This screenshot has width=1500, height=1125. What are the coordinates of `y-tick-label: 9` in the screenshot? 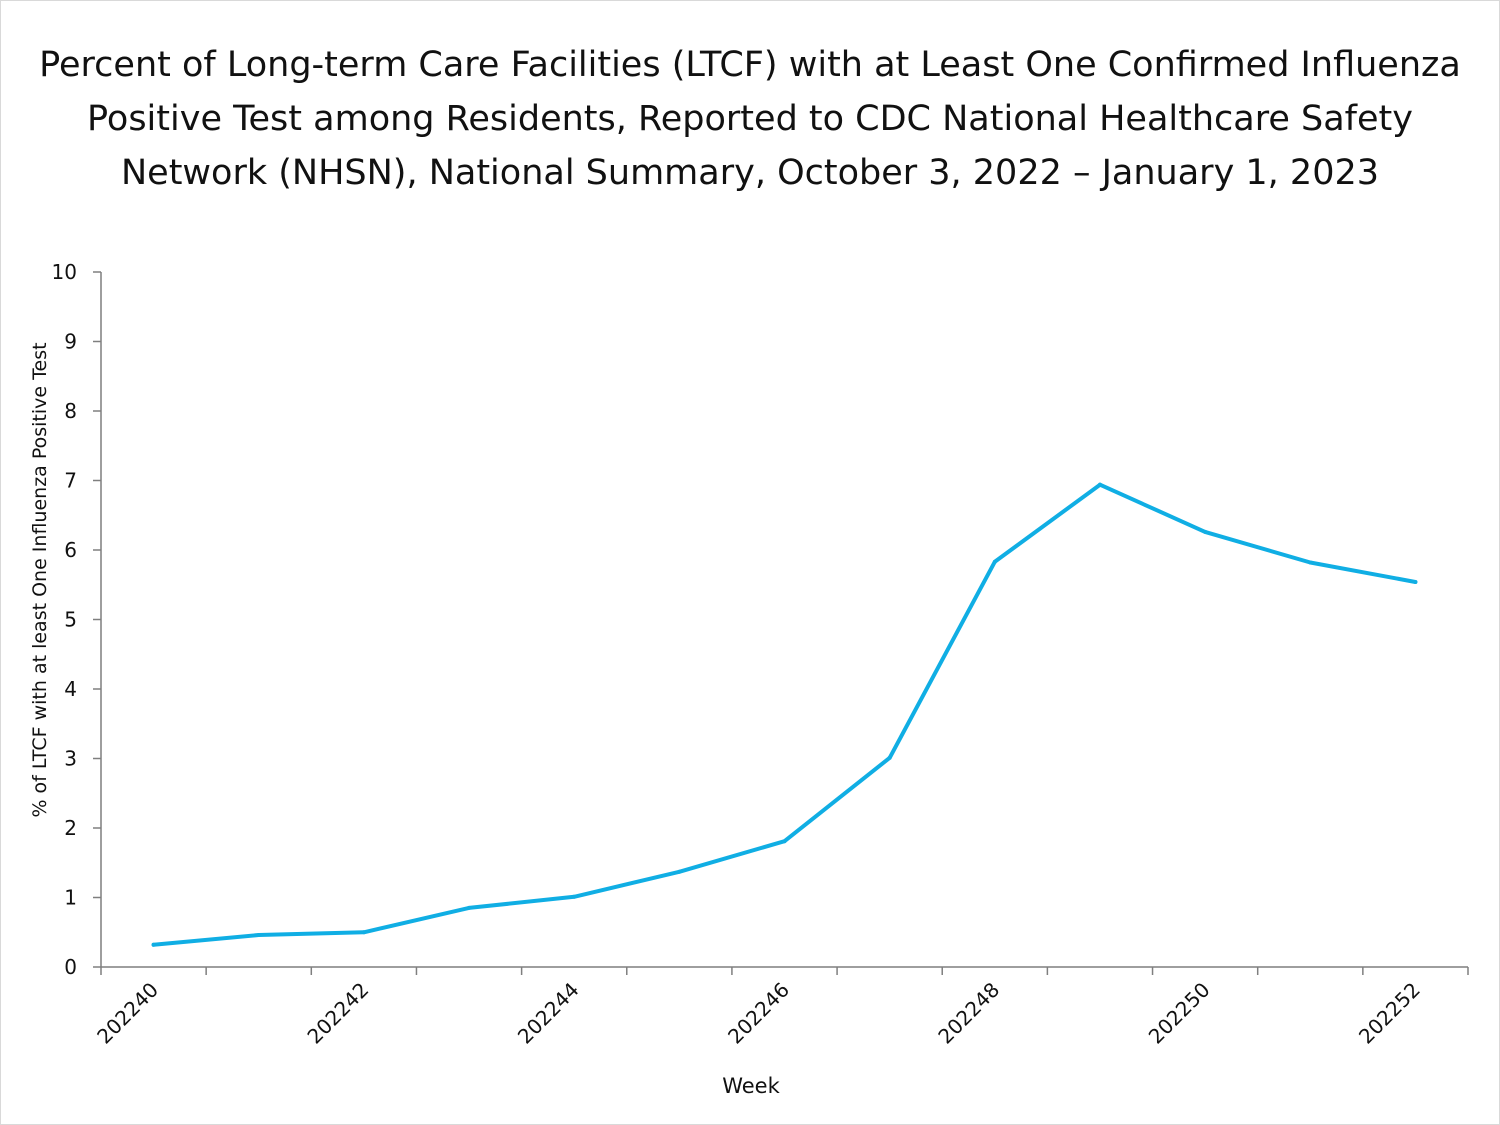 It's located at (70, 342).